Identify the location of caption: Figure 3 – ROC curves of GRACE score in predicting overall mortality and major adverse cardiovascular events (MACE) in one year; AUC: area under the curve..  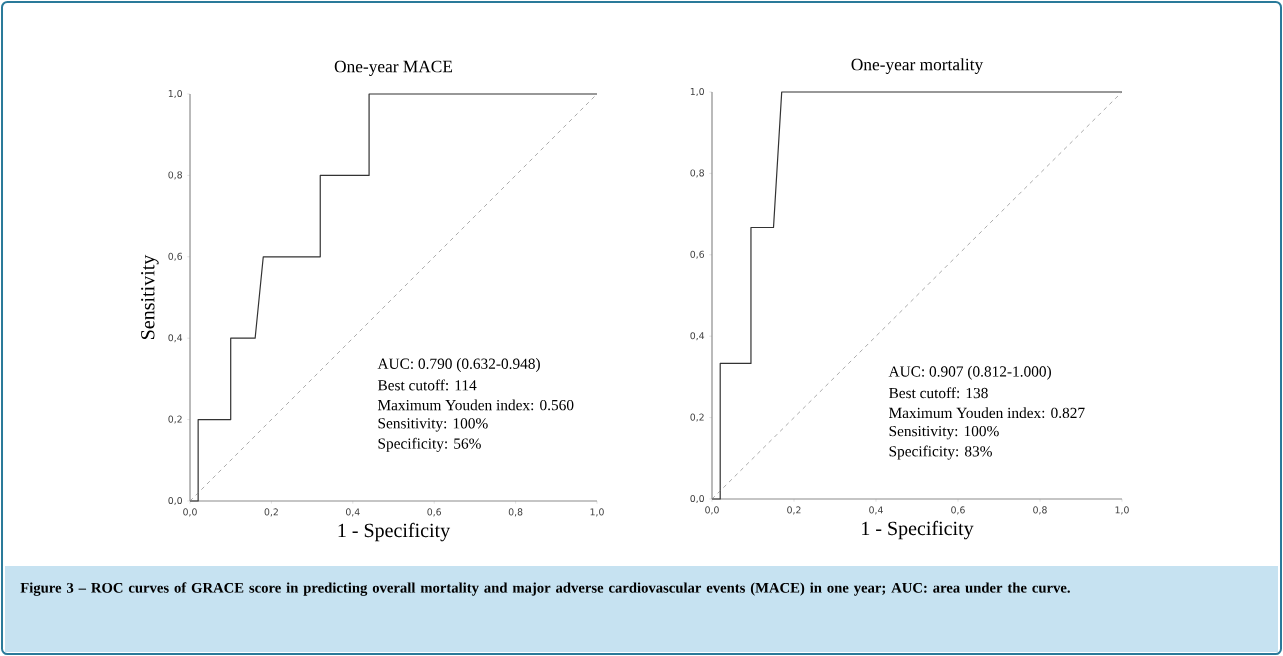
(545, 589).